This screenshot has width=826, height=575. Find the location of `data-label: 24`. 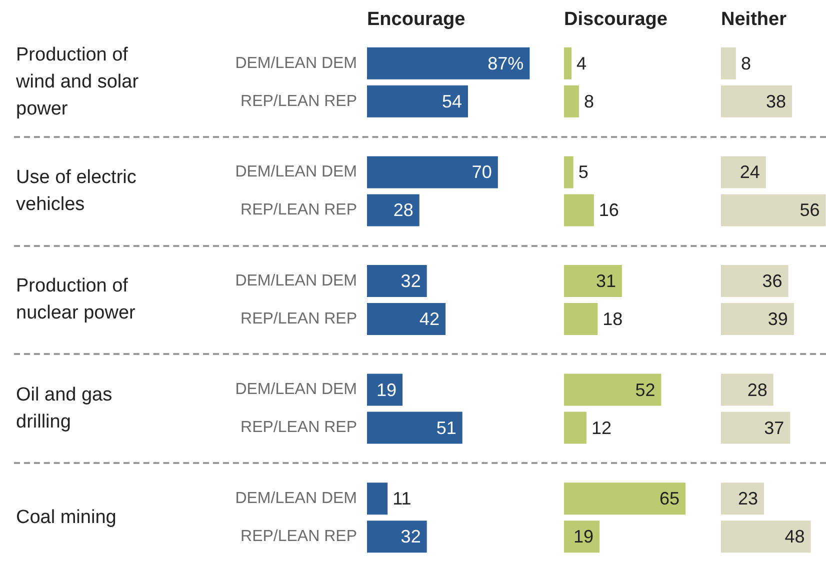

data-label: 24 is located at coordinates (750, 172).